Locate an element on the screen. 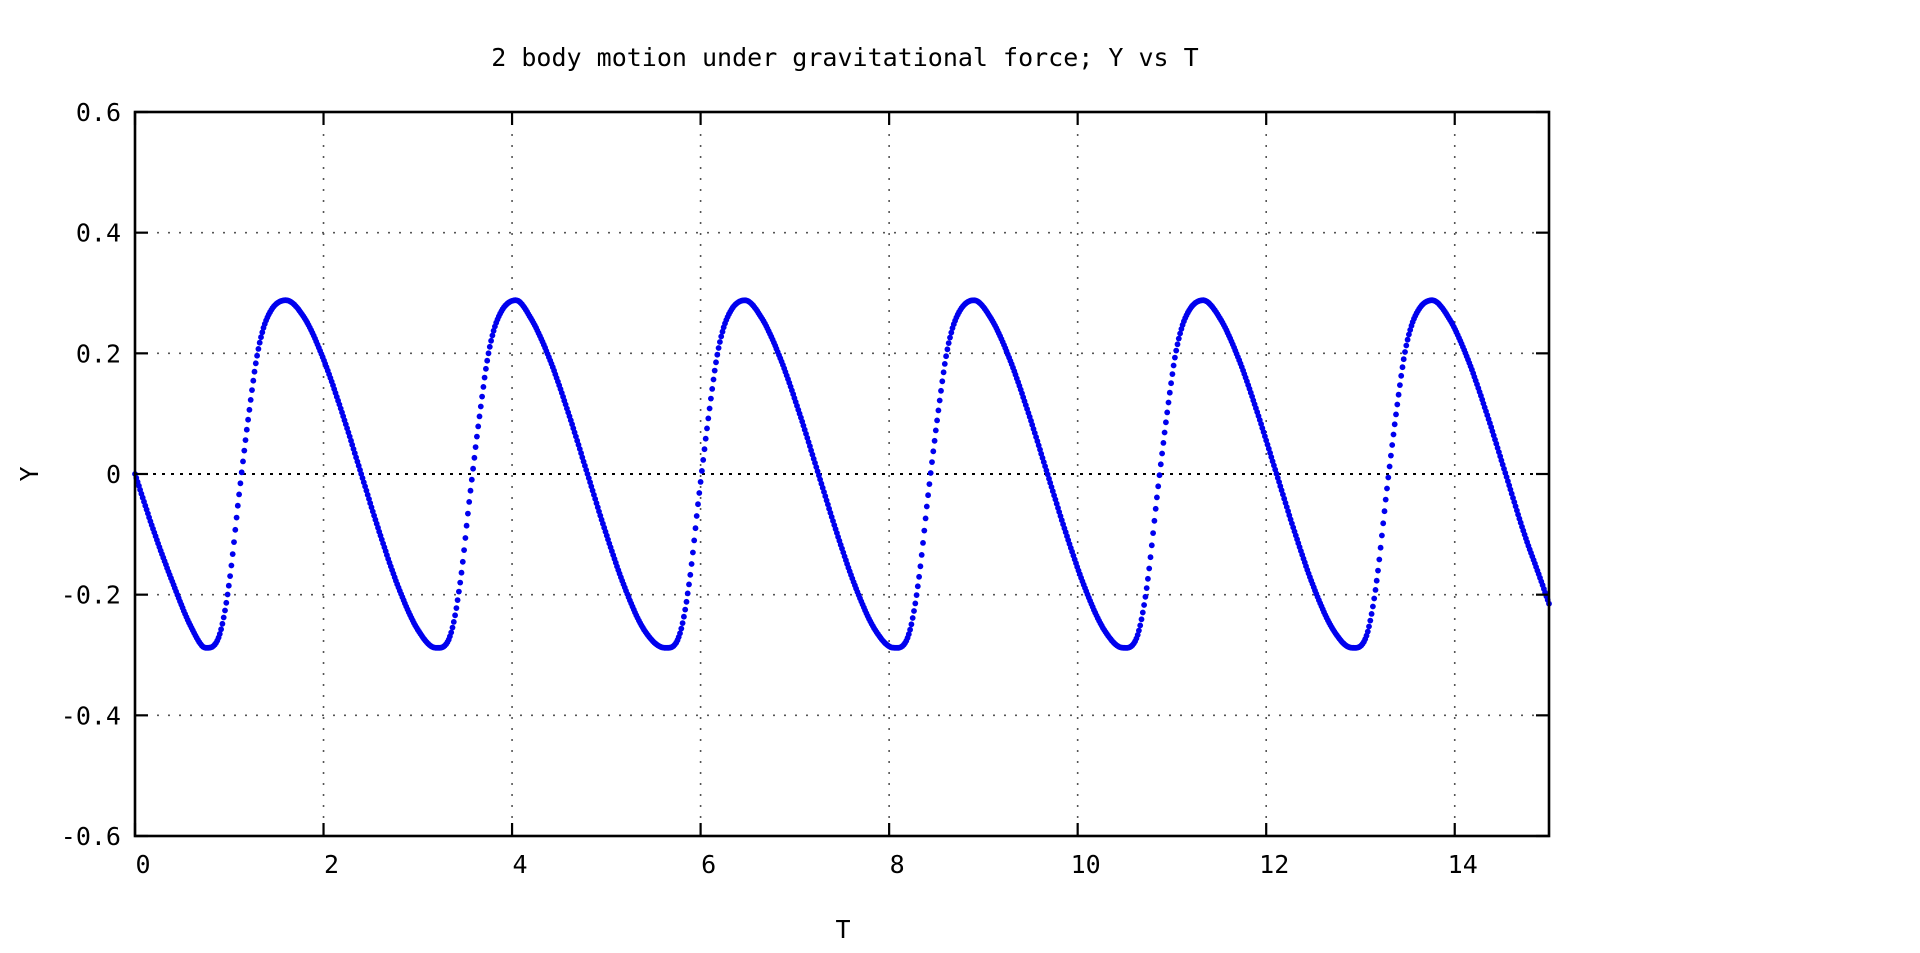  x-tick-label: 6 is located at coordinates (708, 864).